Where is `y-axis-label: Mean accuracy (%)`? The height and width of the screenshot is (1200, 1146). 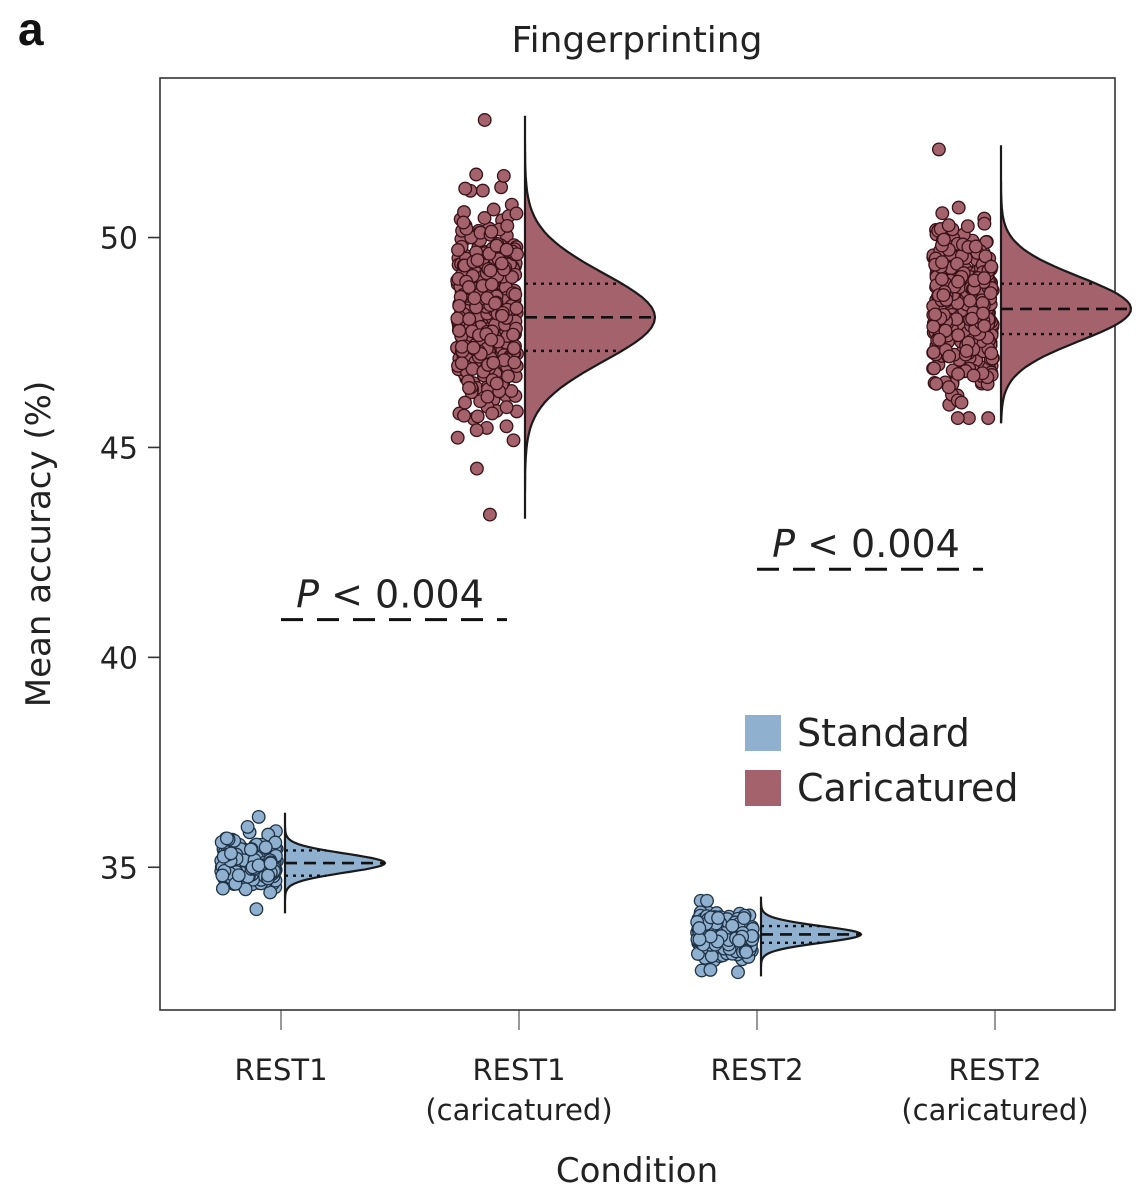 y-axis-label: Mean accuracy (%) is located at coordinates (39, 544).